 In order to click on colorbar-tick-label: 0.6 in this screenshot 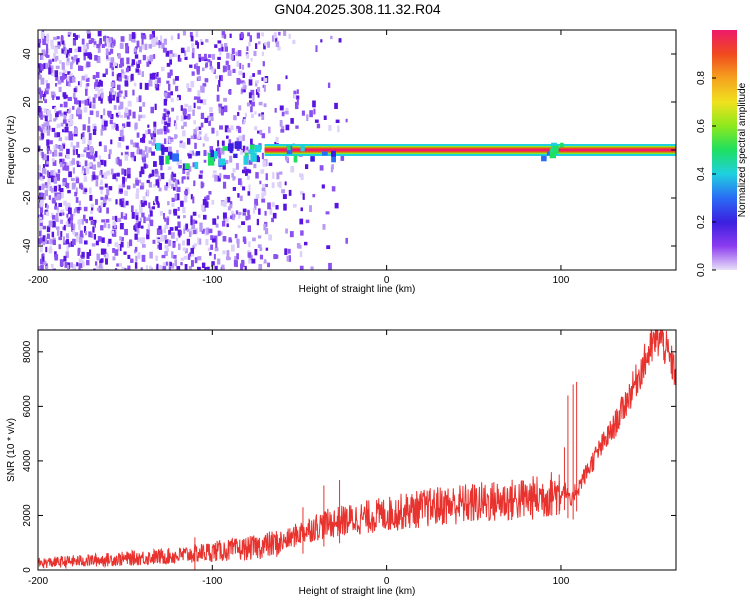, I will do `click(701, 126)`.